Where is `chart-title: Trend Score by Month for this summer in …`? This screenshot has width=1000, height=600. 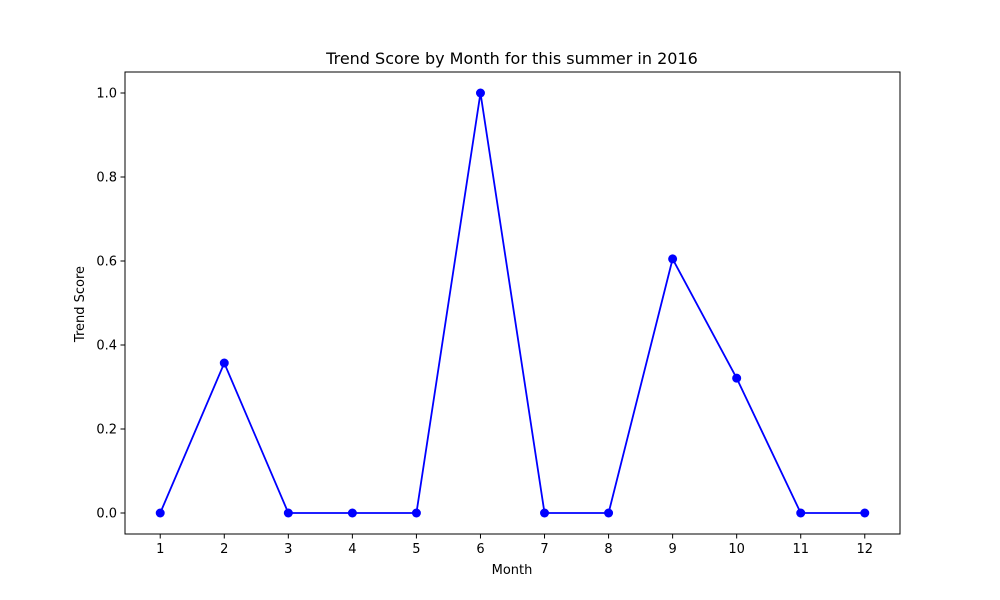
chart-title: Trend Score by Month for this summer in … is located at coordinates (511, 58).